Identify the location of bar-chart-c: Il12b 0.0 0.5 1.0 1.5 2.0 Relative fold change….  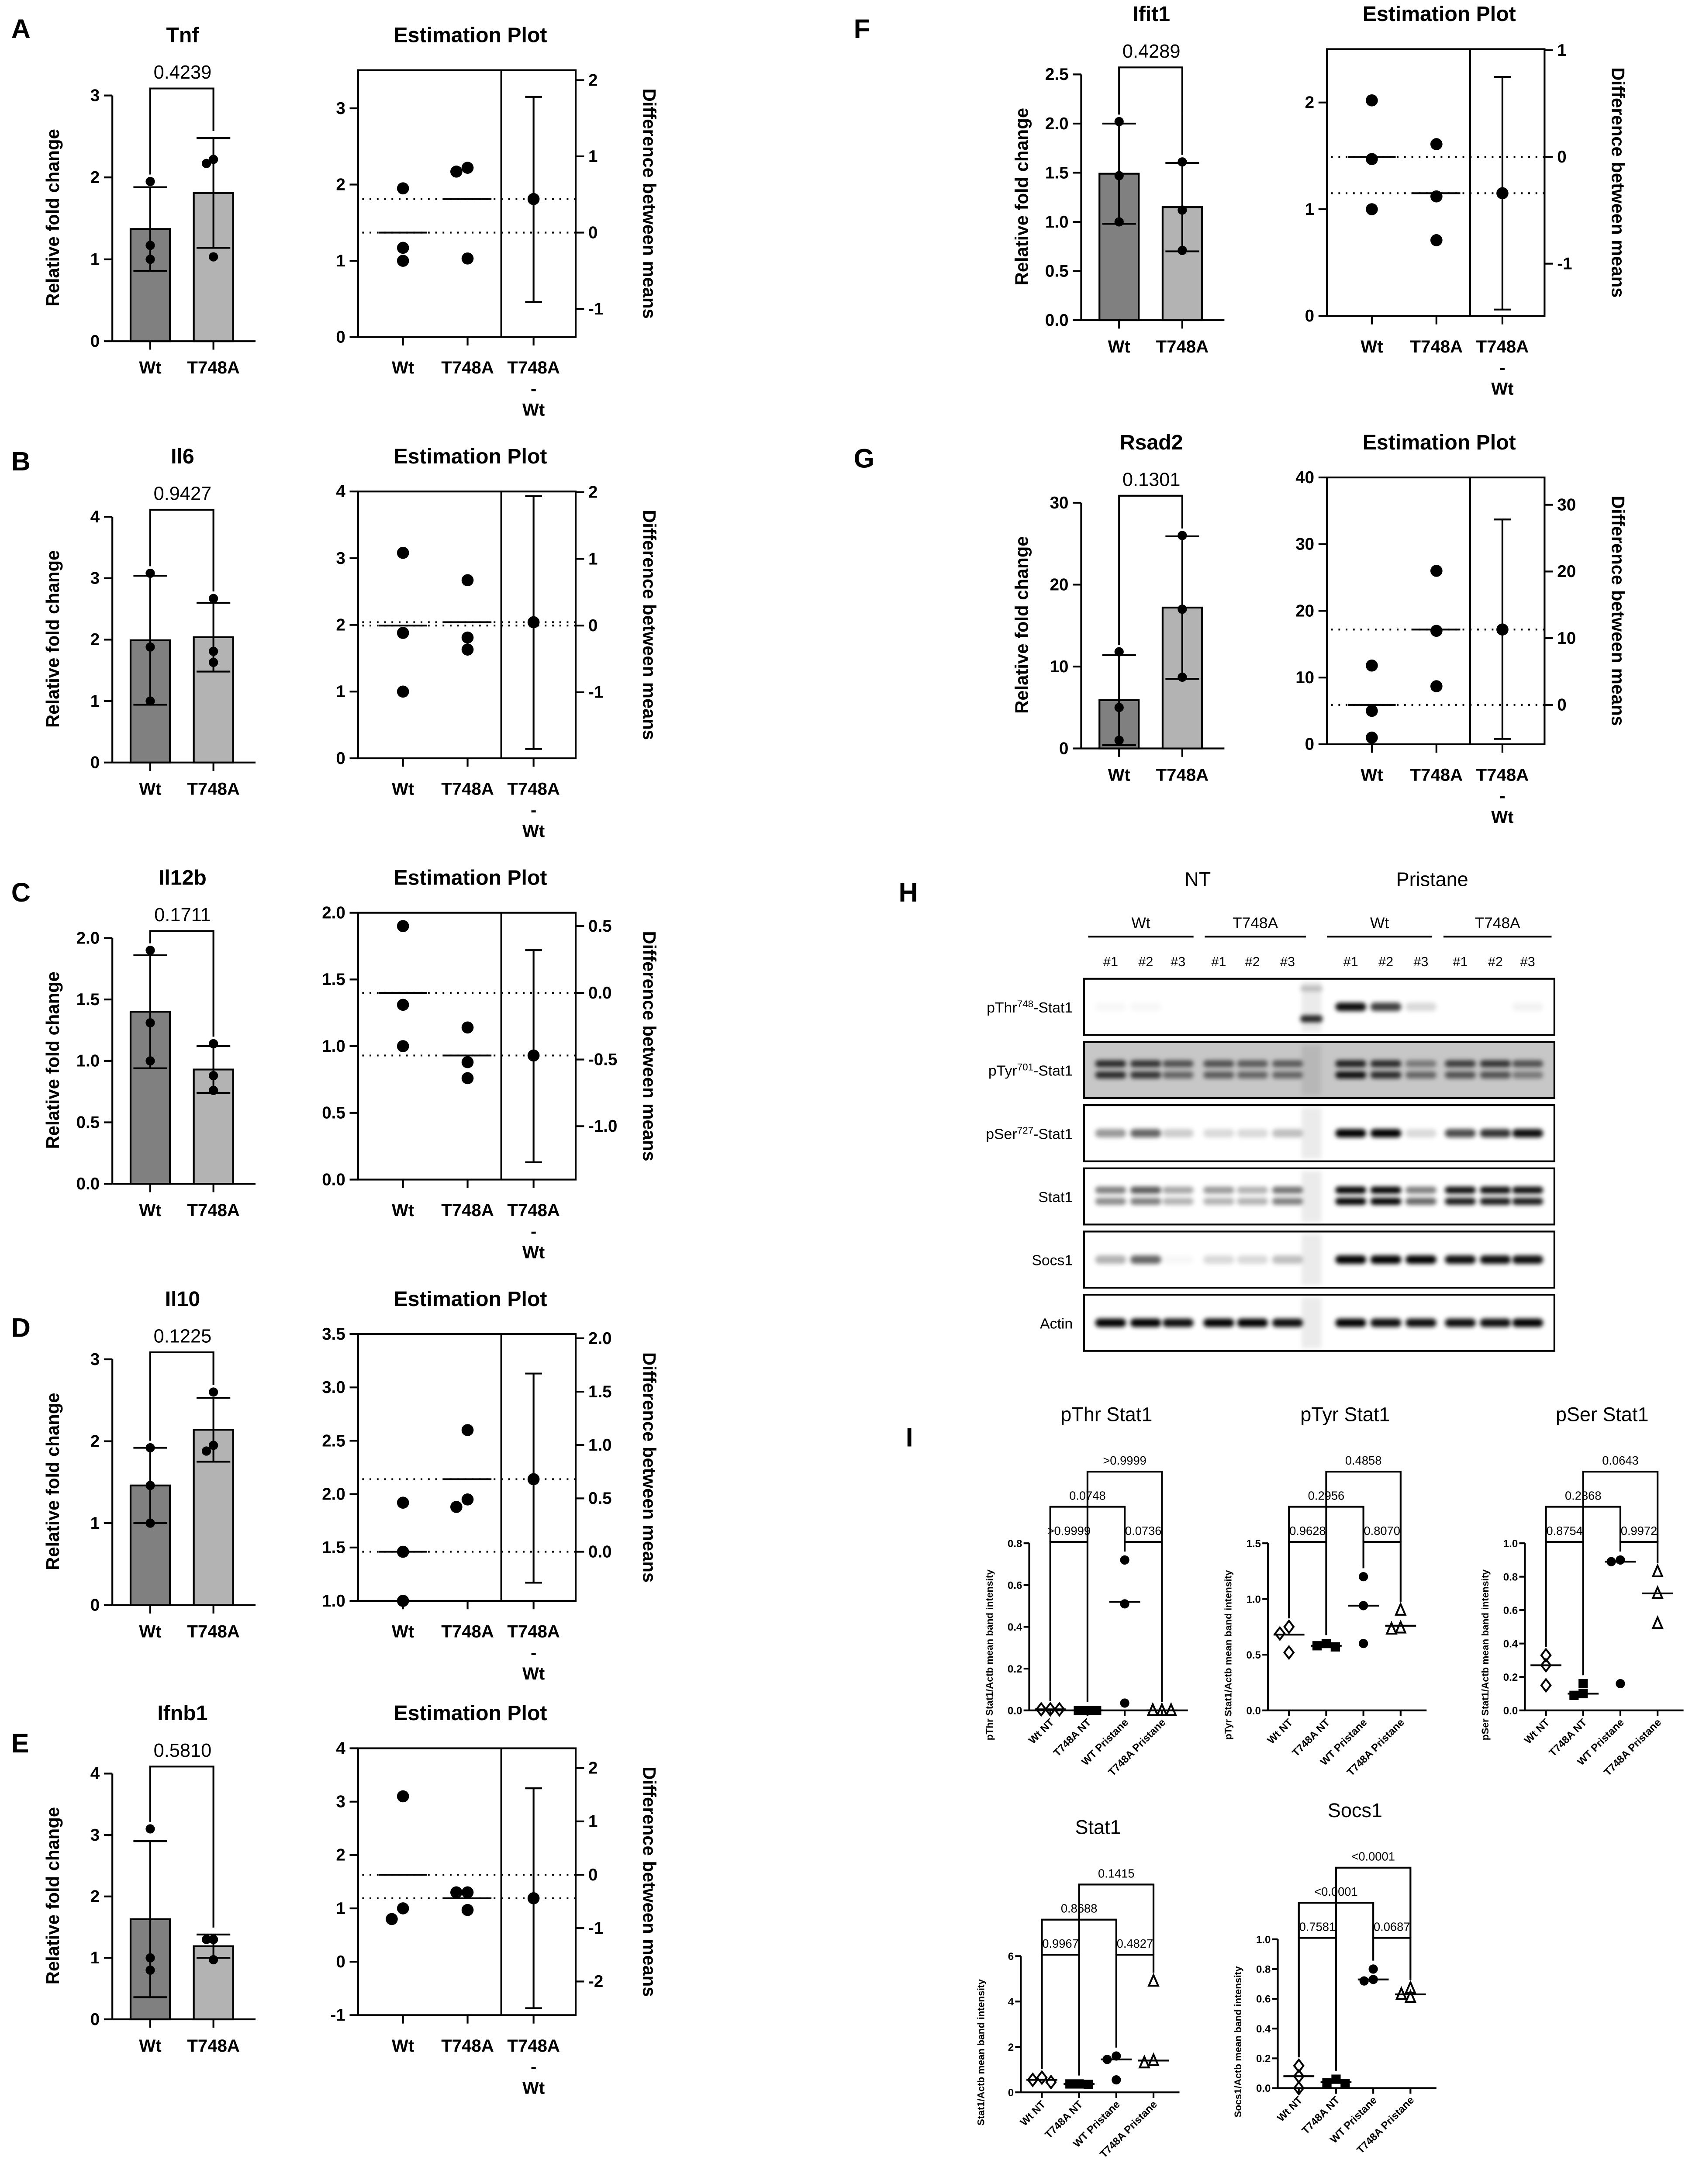
(149, 1043).